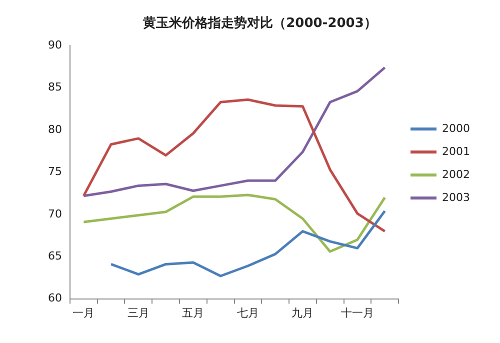  Describe the element at coordinates (193, 313) in the screenshot. I see `x-tick-label: 五月` at that location.